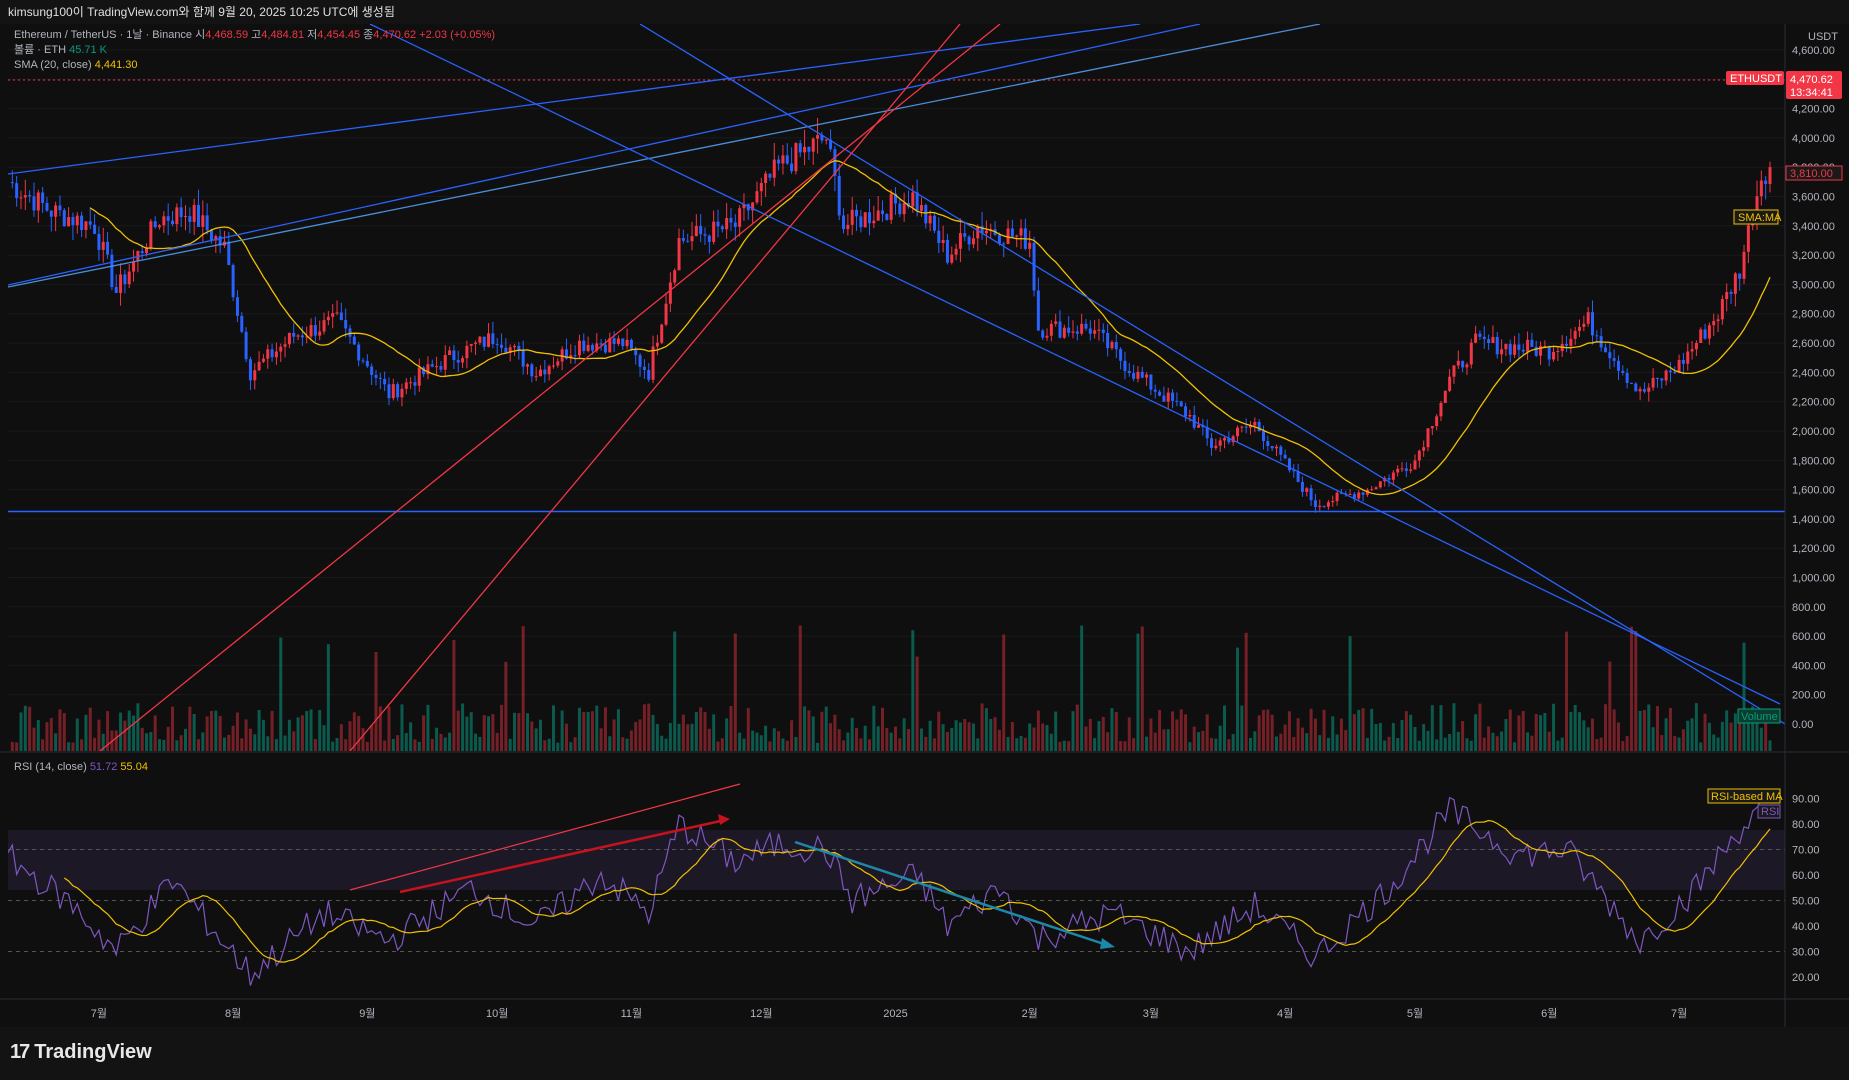 Image resolution: width=1849 pixels, height=1080 pixels. What do you see at coordinates (50, 767) in the screenshot?
I see `rsi-label: RSI (14, close)` at bounding box center [50, 767].